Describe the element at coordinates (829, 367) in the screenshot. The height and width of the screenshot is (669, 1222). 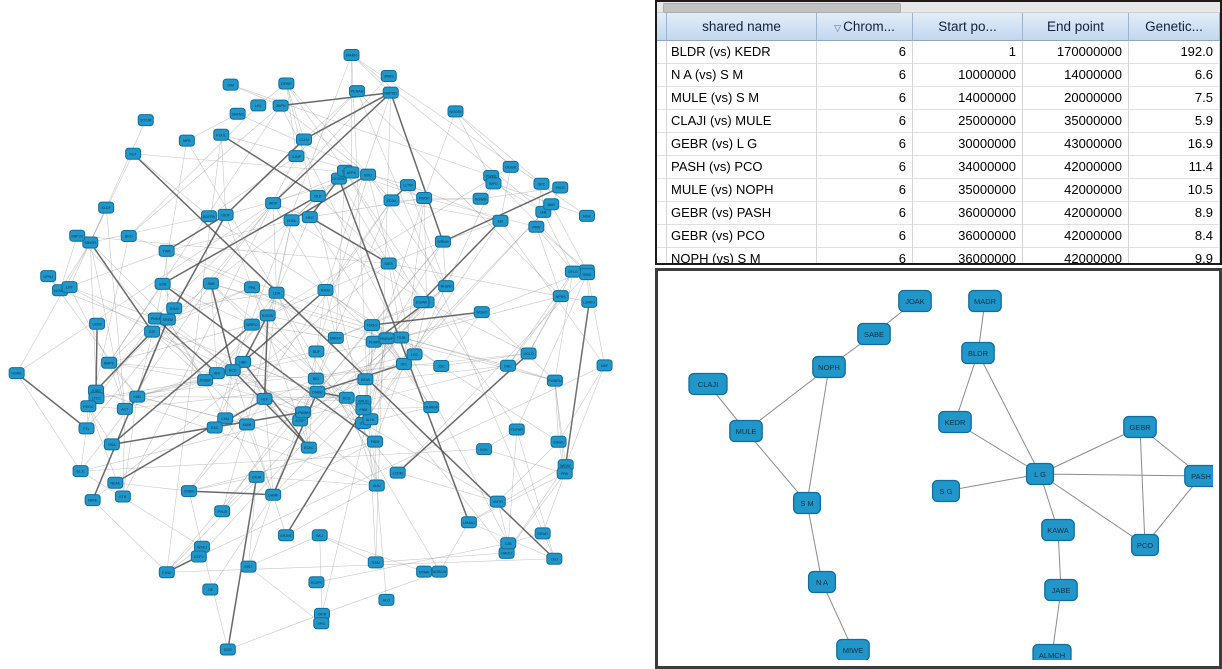
I see `network-node-noph: NOPH` at that location.